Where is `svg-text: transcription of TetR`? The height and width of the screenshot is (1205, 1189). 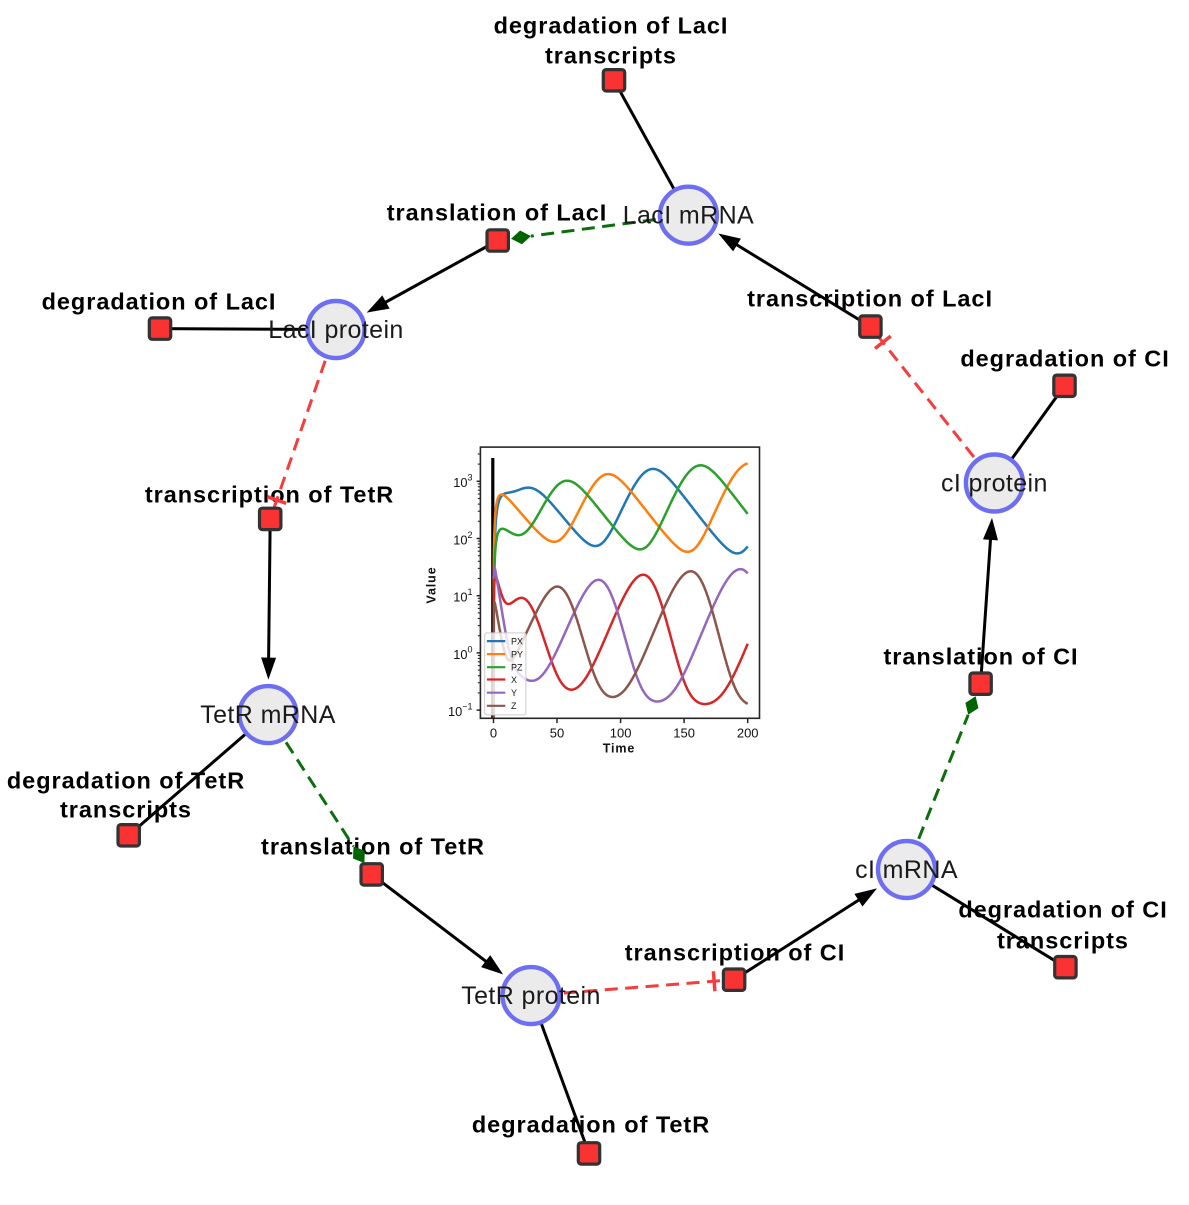
svg-text: transcription of TetR is located at coordinates (269, 494).